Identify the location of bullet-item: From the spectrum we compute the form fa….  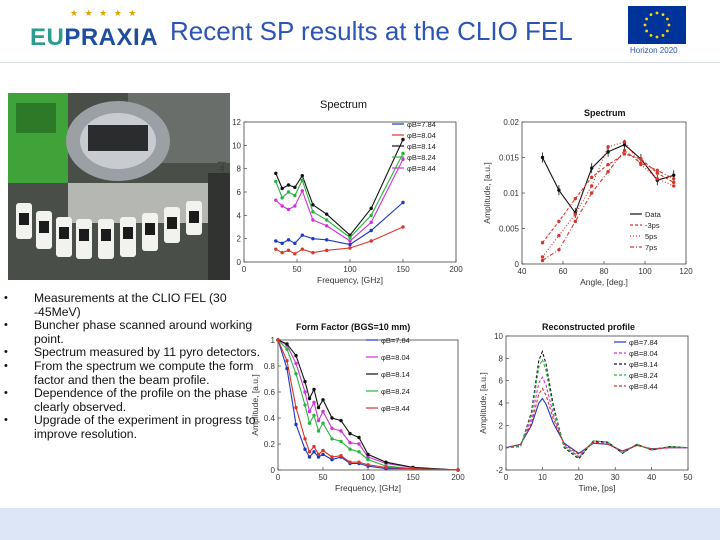
(137, 373).